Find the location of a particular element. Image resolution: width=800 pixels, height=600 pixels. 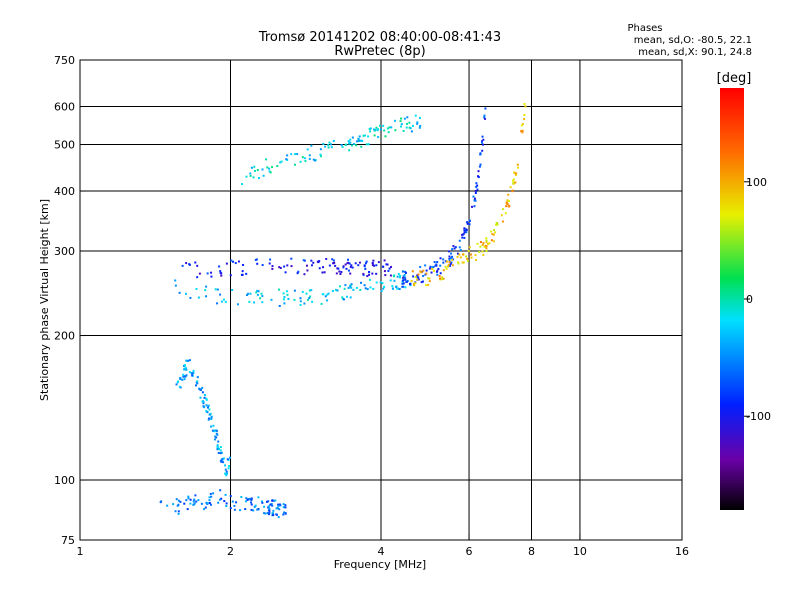

y-tick-label: 500 is located at coordinates (64, 145).